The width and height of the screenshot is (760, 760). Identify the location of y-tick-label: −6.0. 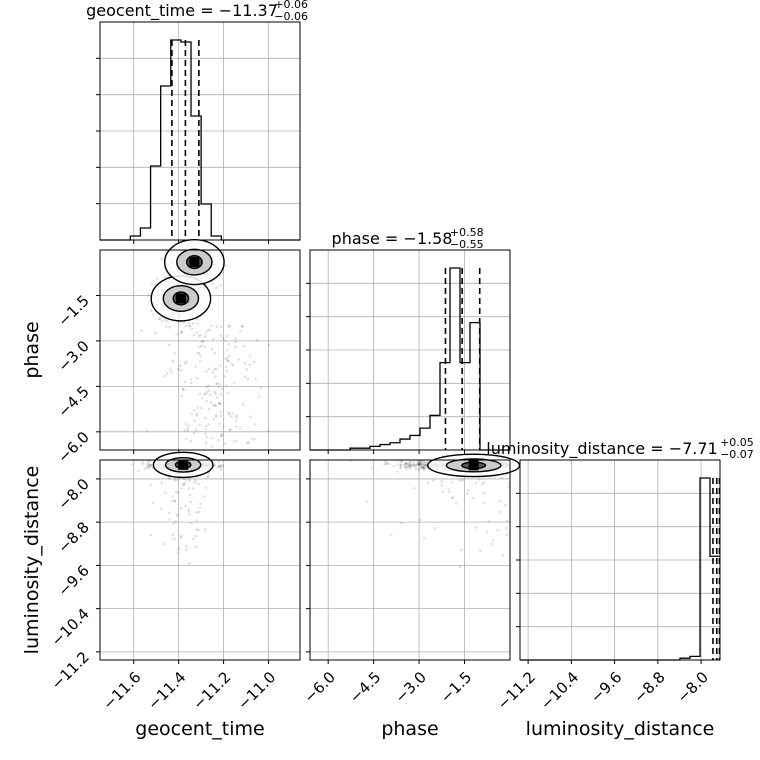
(73, 447).